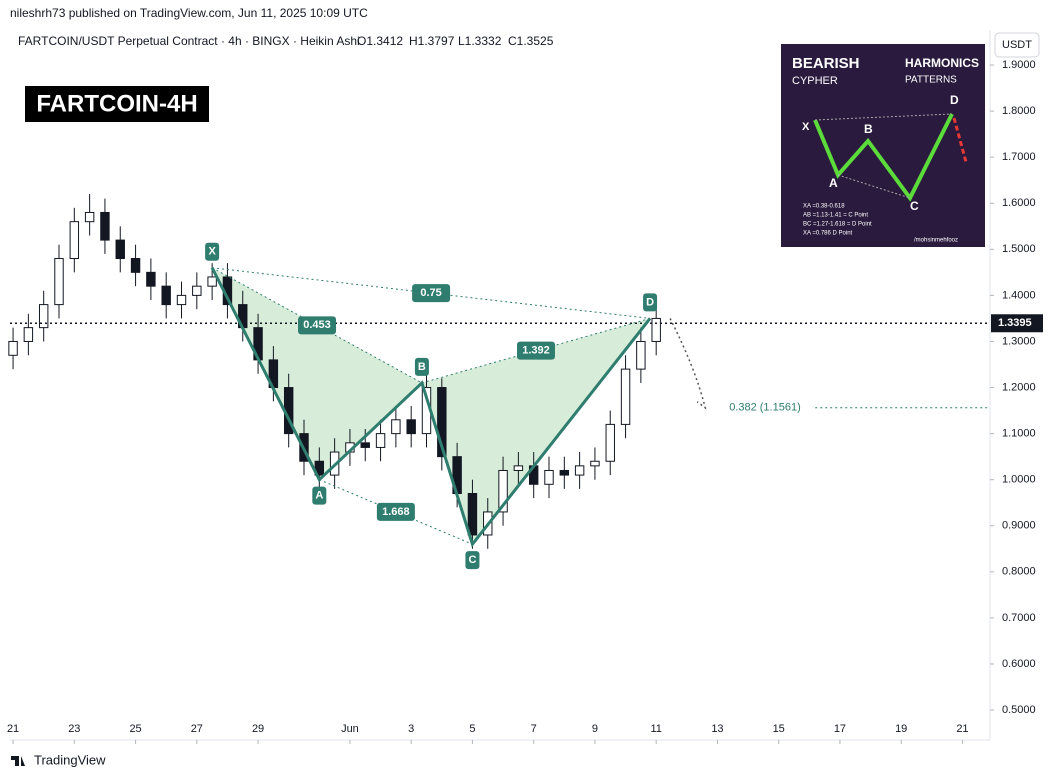 The image size is (1053, 778). I want to click on y-tick-label: 1.9000, so click(1019, 65).